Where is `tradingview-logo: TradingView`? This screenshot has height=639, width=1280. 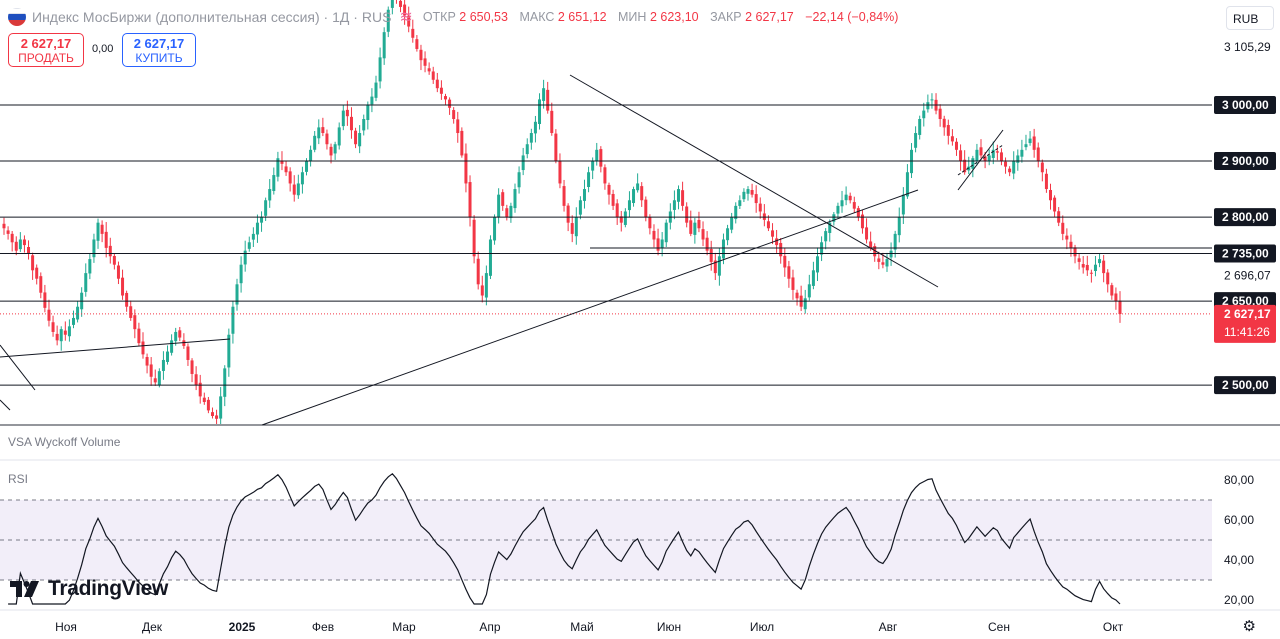
tradingview-logo: TradingView is located at coordinates (89, 589).